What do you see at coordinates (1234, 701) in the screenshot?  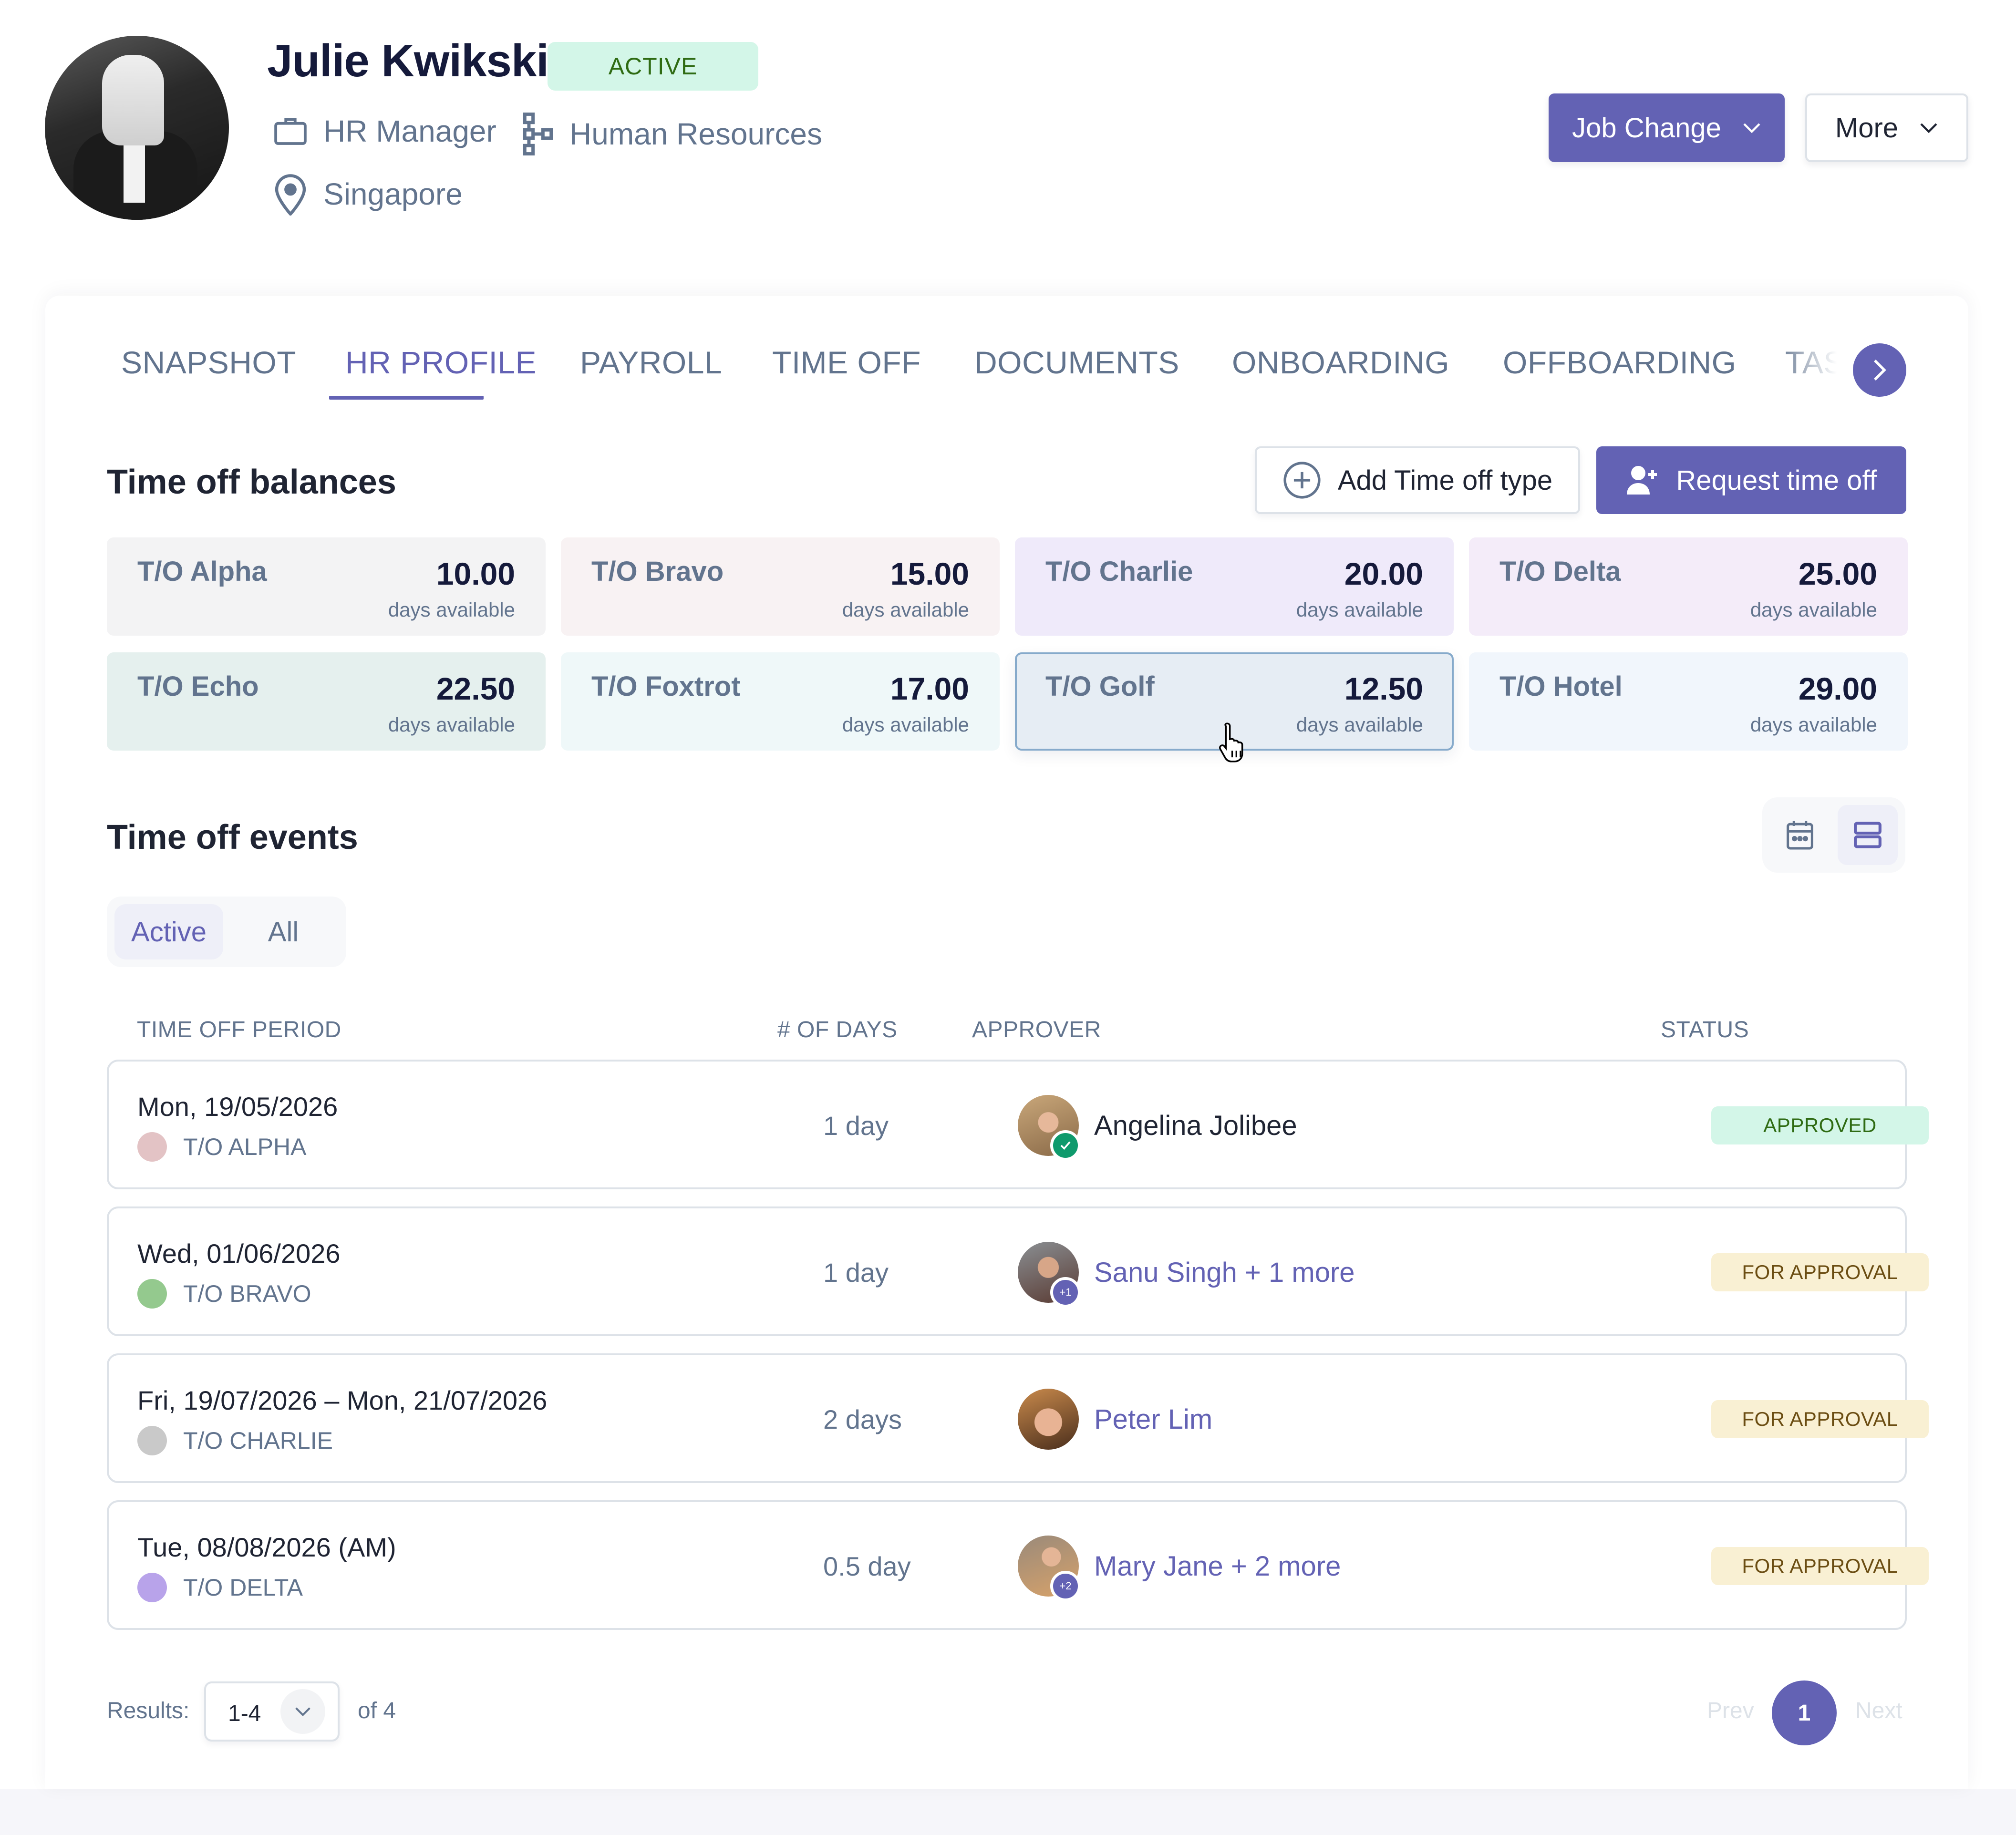 I see `balance-card-golf: T/O Golf 12.50 days available` at bounding box center [1234, 701].